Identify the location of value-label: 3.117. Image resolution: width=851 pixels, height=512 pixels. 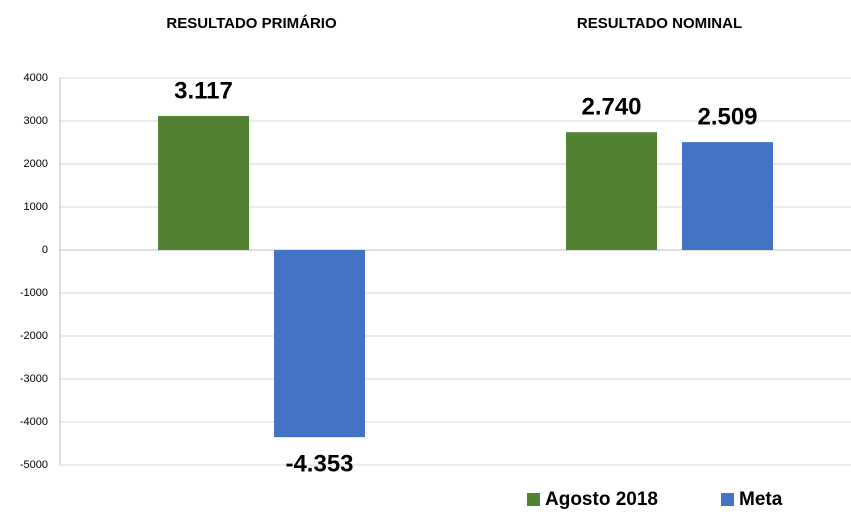
(203, 90).